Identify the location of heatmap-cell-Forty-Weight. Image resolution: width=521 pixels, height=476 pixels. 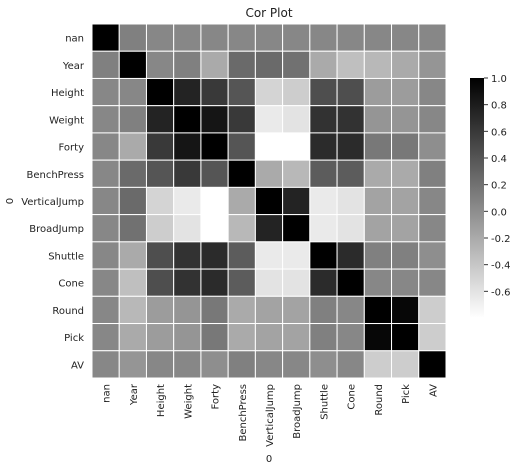
(187, 146).